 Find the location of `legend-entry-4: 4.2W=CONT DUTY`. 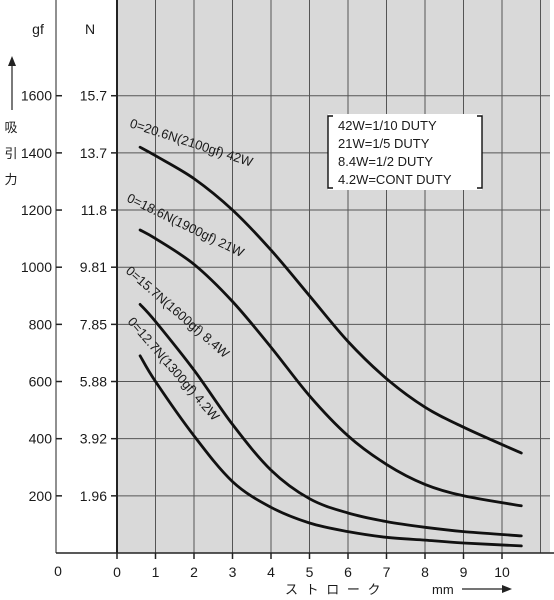

legend-entry-4: 4.2W=CONT DUTY is located at coordinates (395, 179).